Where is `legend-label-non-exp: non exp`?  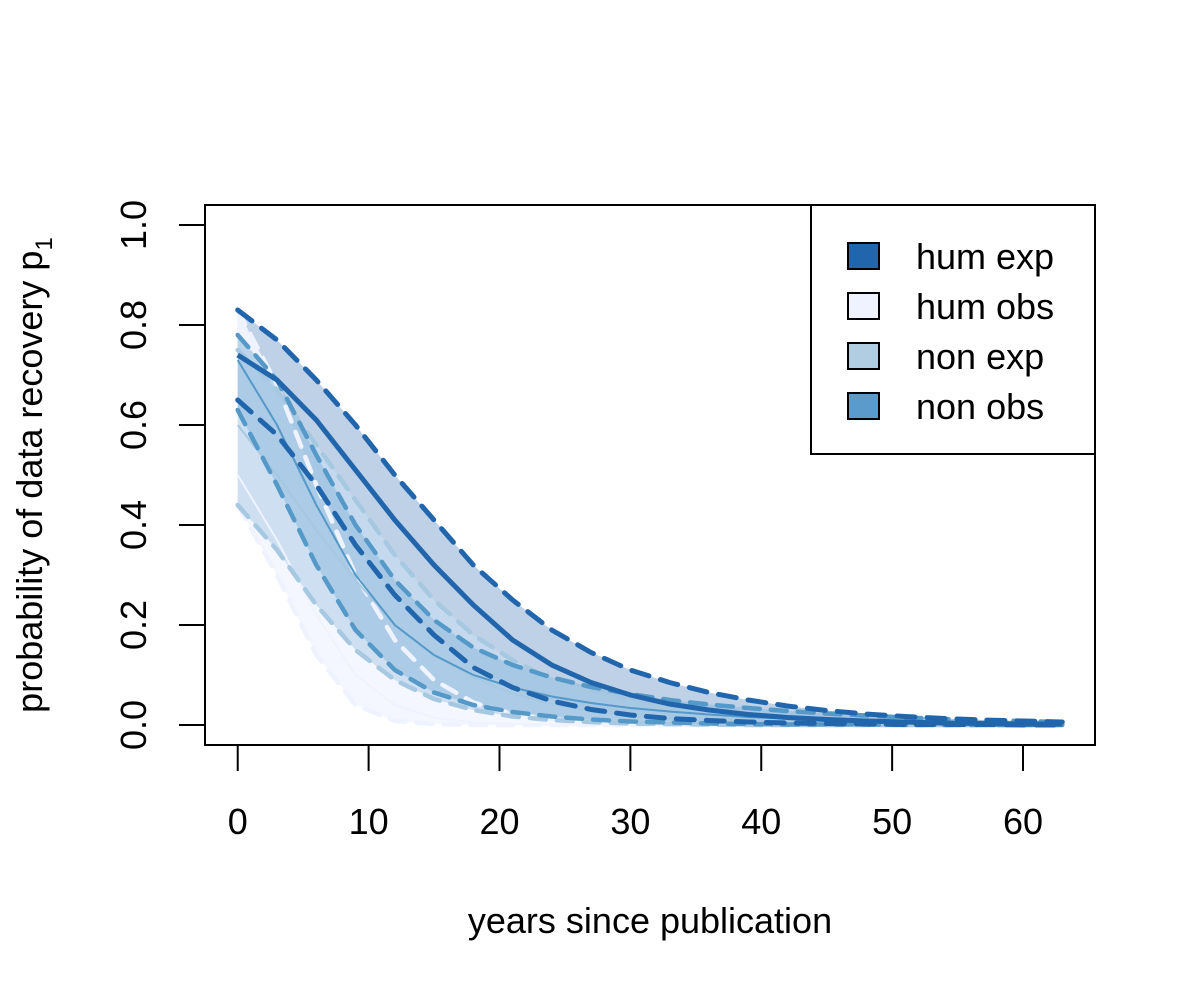 legend-label-non-exp: non exp is located at coordinates (980, 356).